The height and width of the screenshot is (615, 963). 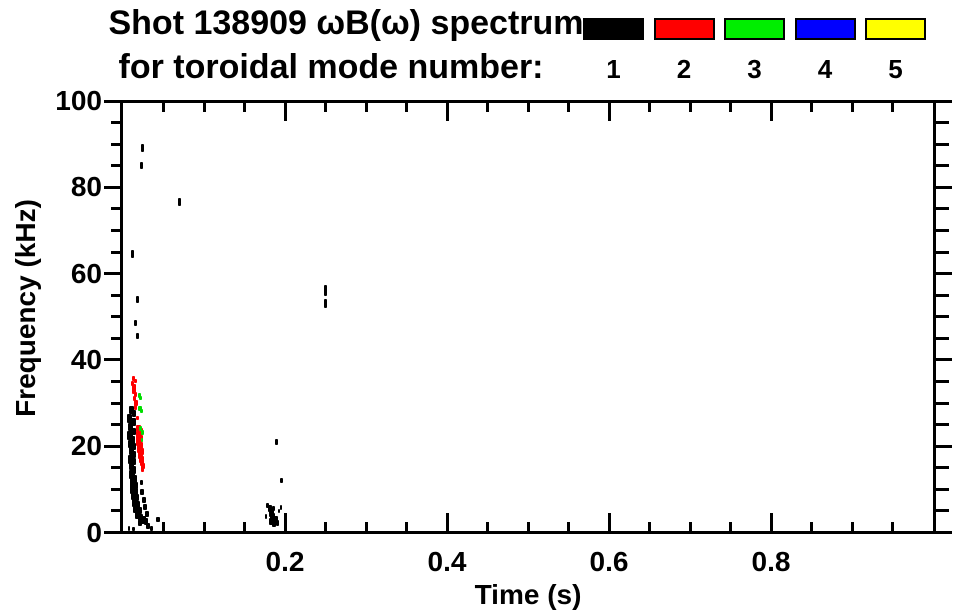 I want to click on legend-label-mode-5: 5, so click(x=895, y=69).